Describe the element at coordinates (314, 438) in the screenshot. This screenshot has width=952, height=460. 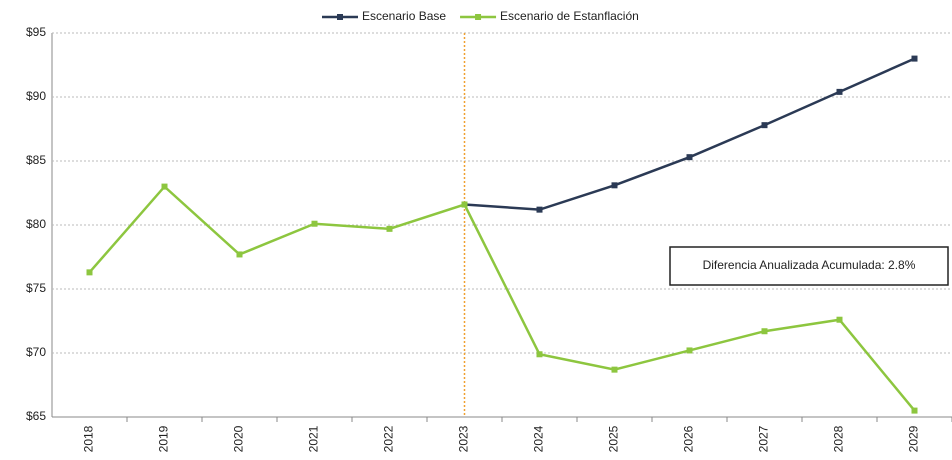
I see `x-tick-label: 2021` at that location.